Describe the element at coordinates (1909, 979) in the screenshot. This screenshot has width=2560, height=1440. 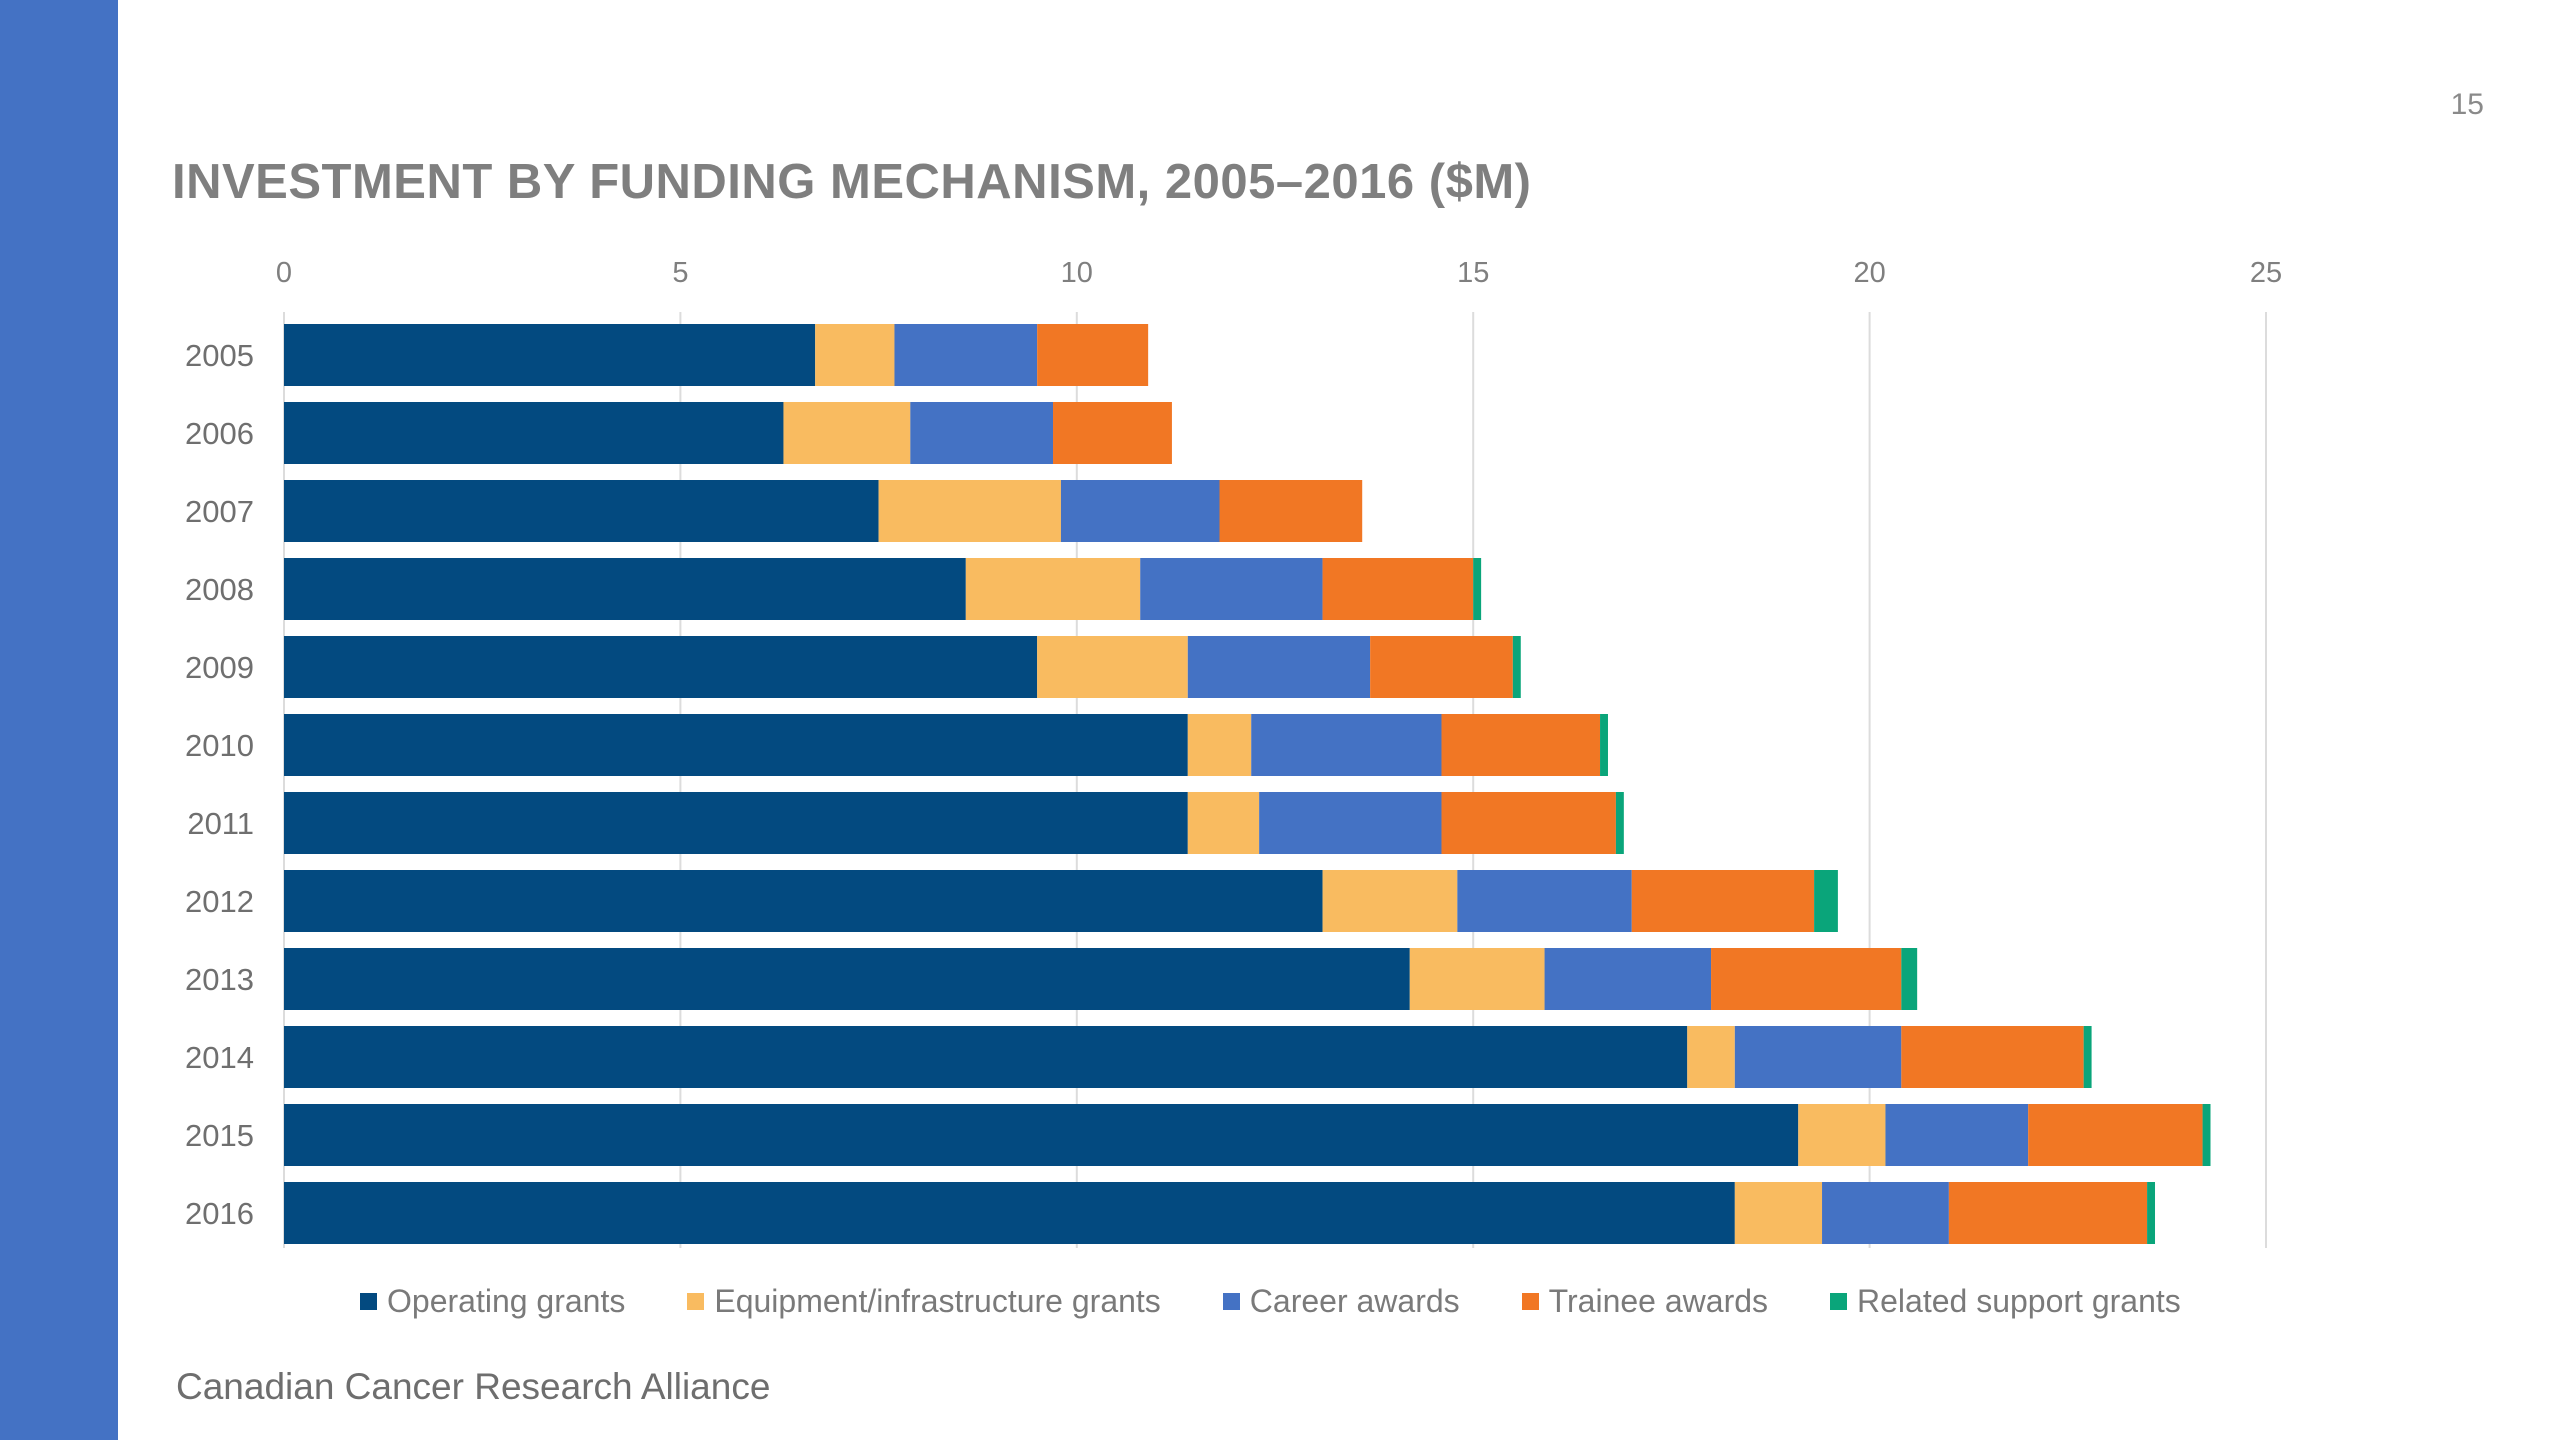
I see `bar-segment-2013-related-support-grants` at that location.